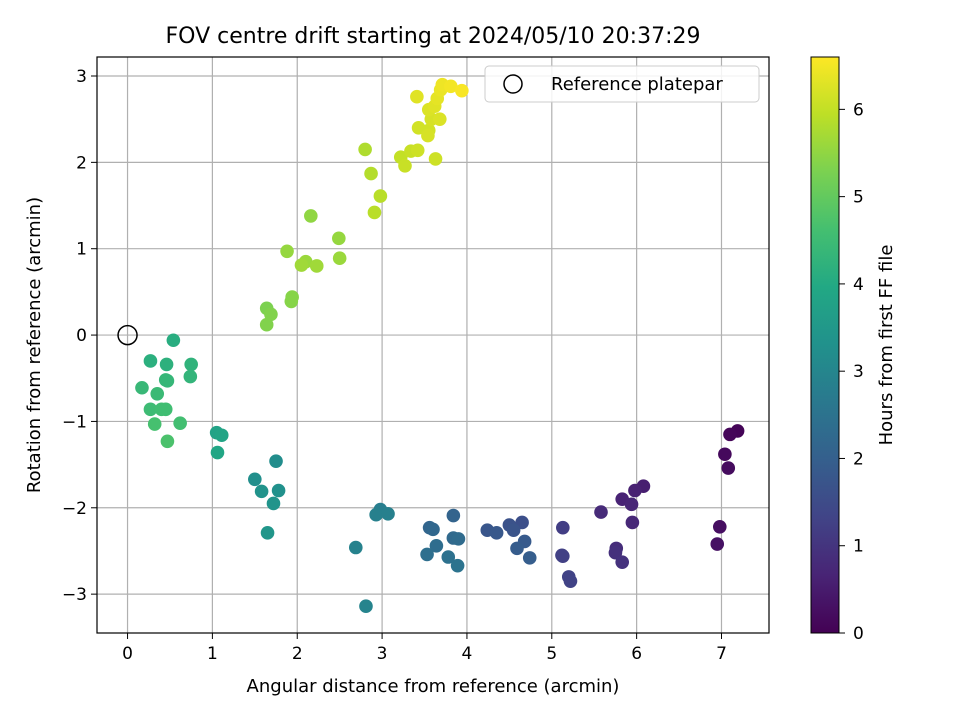  I want to click on reference-point, so click(127, 335).